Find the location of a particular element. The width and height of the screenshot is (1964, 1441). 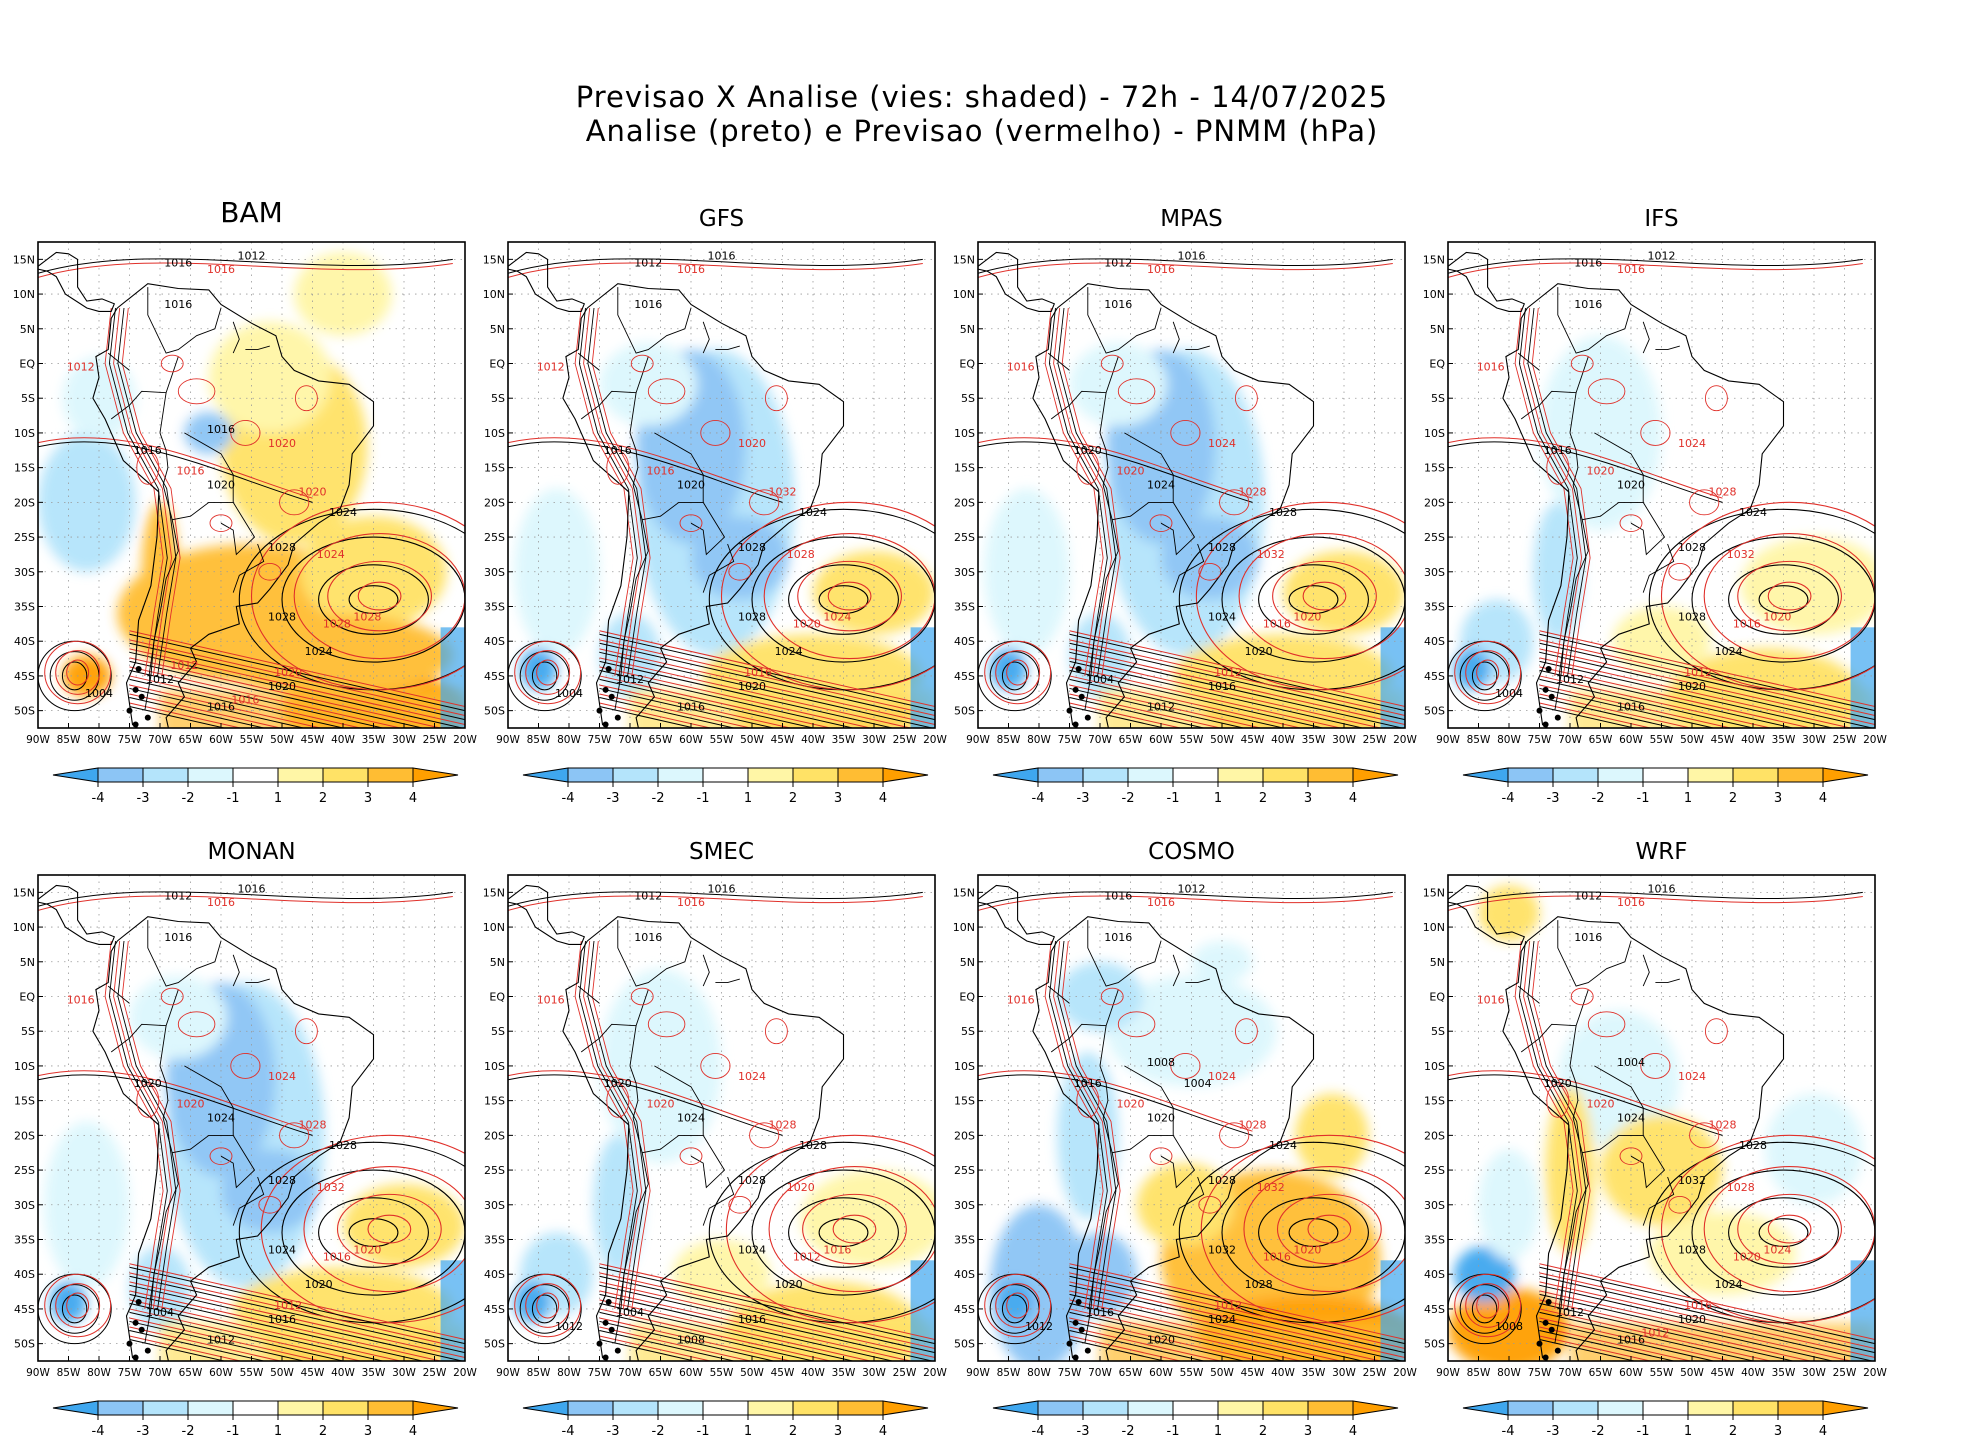

lon-tick-label: 80W is located at coordinates (1039, 740).